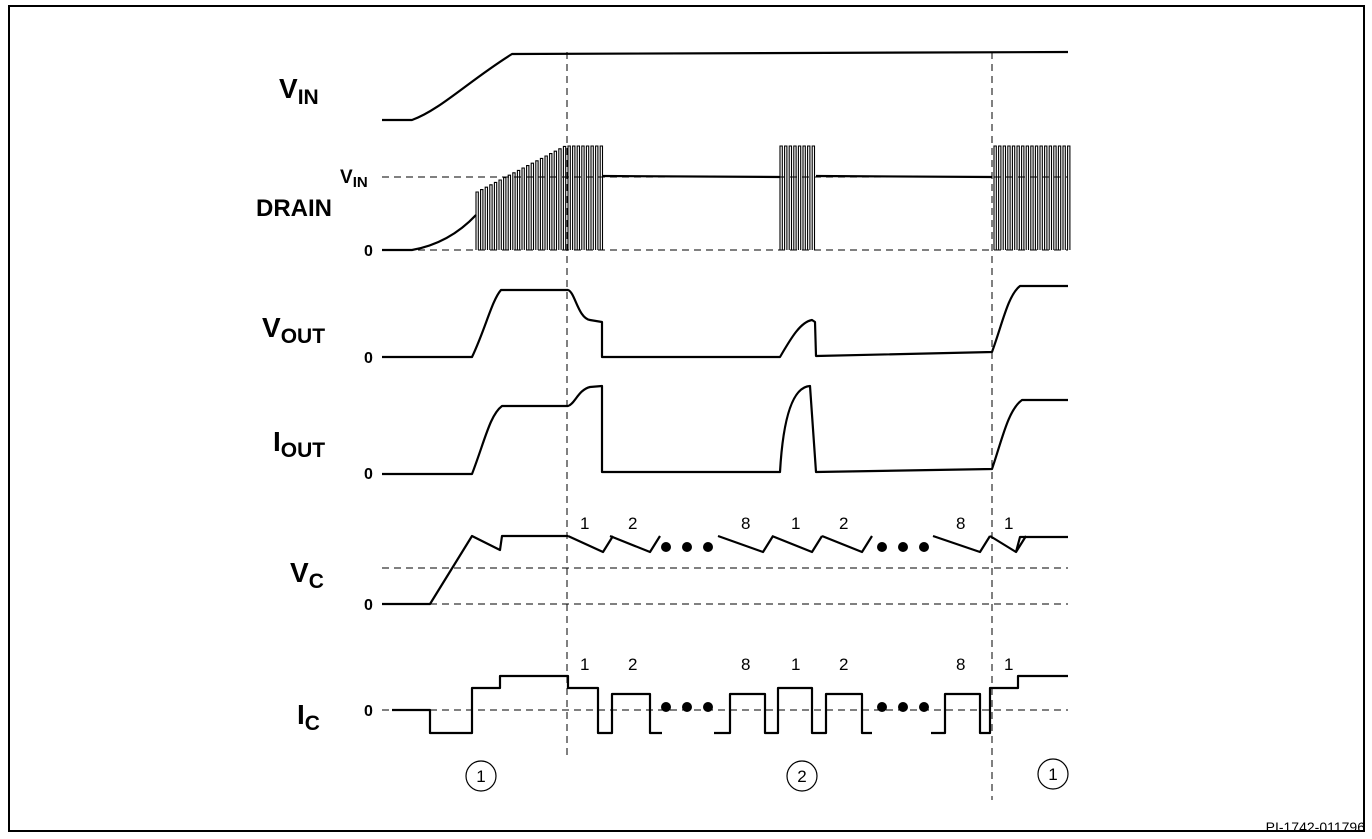 The height and width of the screenshot is (839, 1372). I want to click on ic-zero-label: 0, so click(368, 711).